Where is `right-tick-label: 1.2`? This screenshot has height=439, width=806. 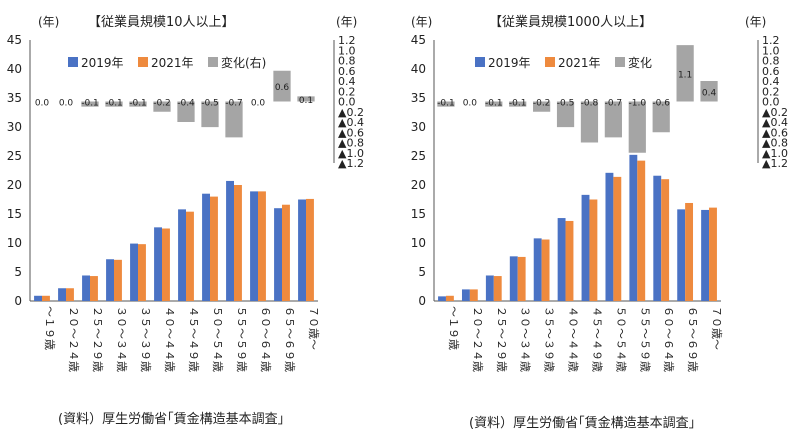
right-tick-label: 1.2 is located at coordinates (771, 40).